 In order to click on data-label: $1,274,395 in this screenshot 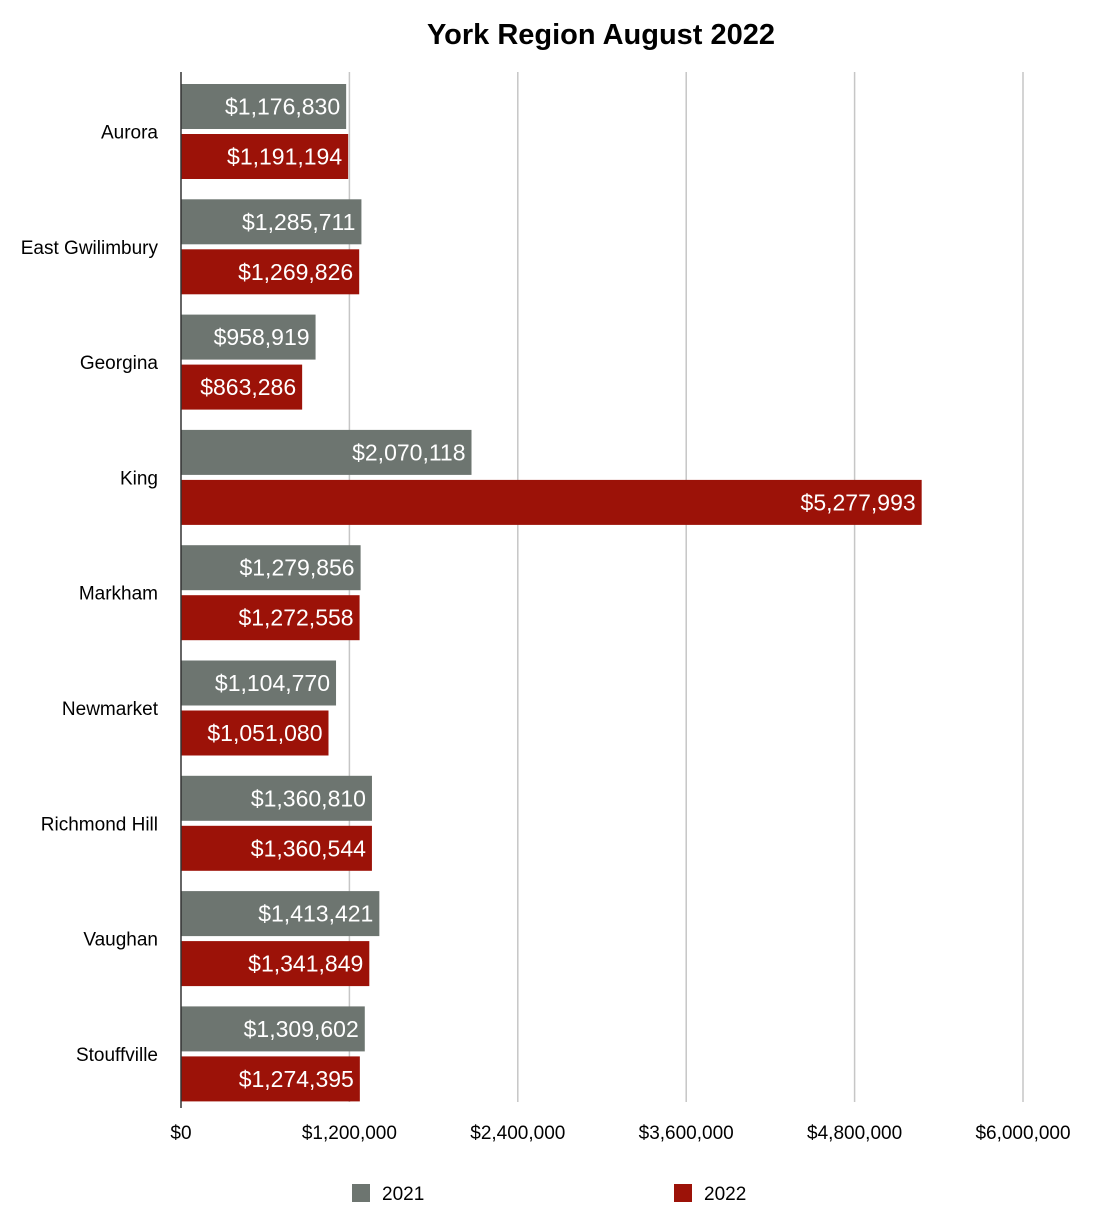, I will do `click(296, 1079)`.